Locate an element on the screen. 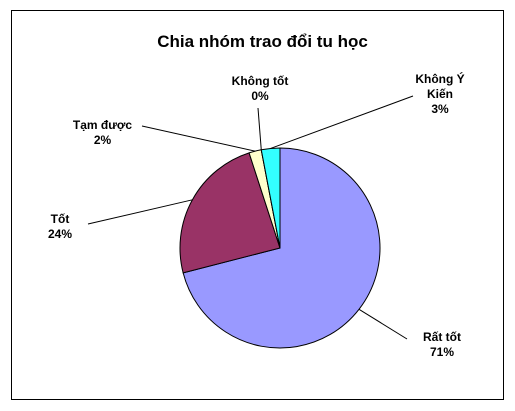 The width and height of the screenshot is (515, 411). data-label: Tạm được 2% is located at coordinates (102, 133).